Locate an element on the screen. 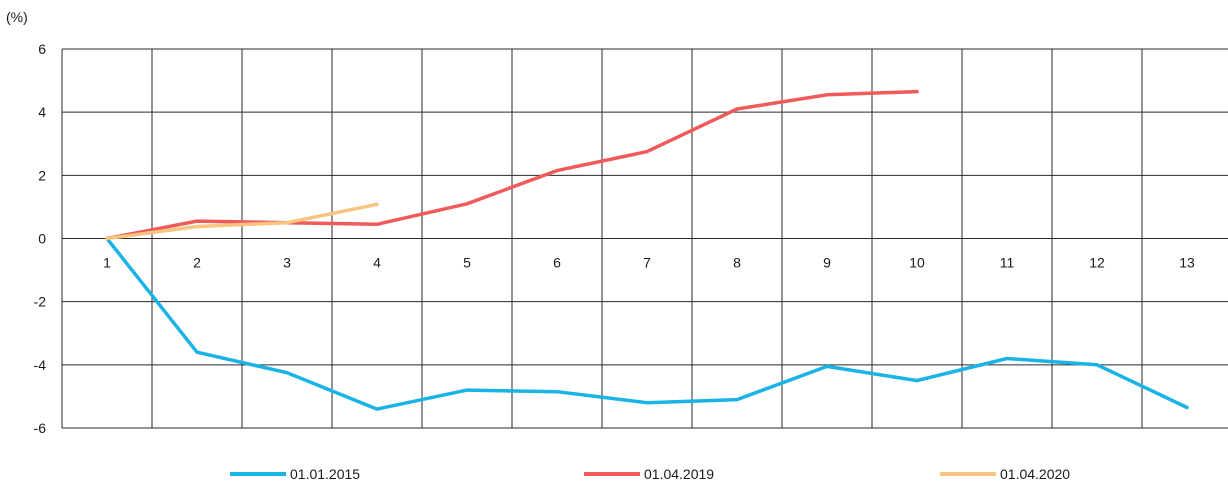 The image size is (1228, 486). y-tick-label: 4 is located at coordinates (42, 112).